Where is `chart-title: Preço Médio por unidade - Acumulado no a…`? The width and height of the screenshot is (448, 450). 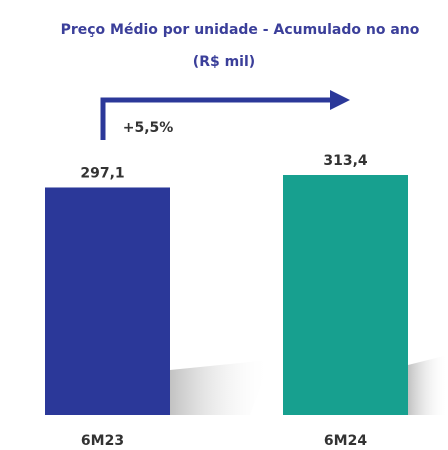 chart-title: Preço Médio por unidade - Acumulado no a… is located at coordinates (240, 30).